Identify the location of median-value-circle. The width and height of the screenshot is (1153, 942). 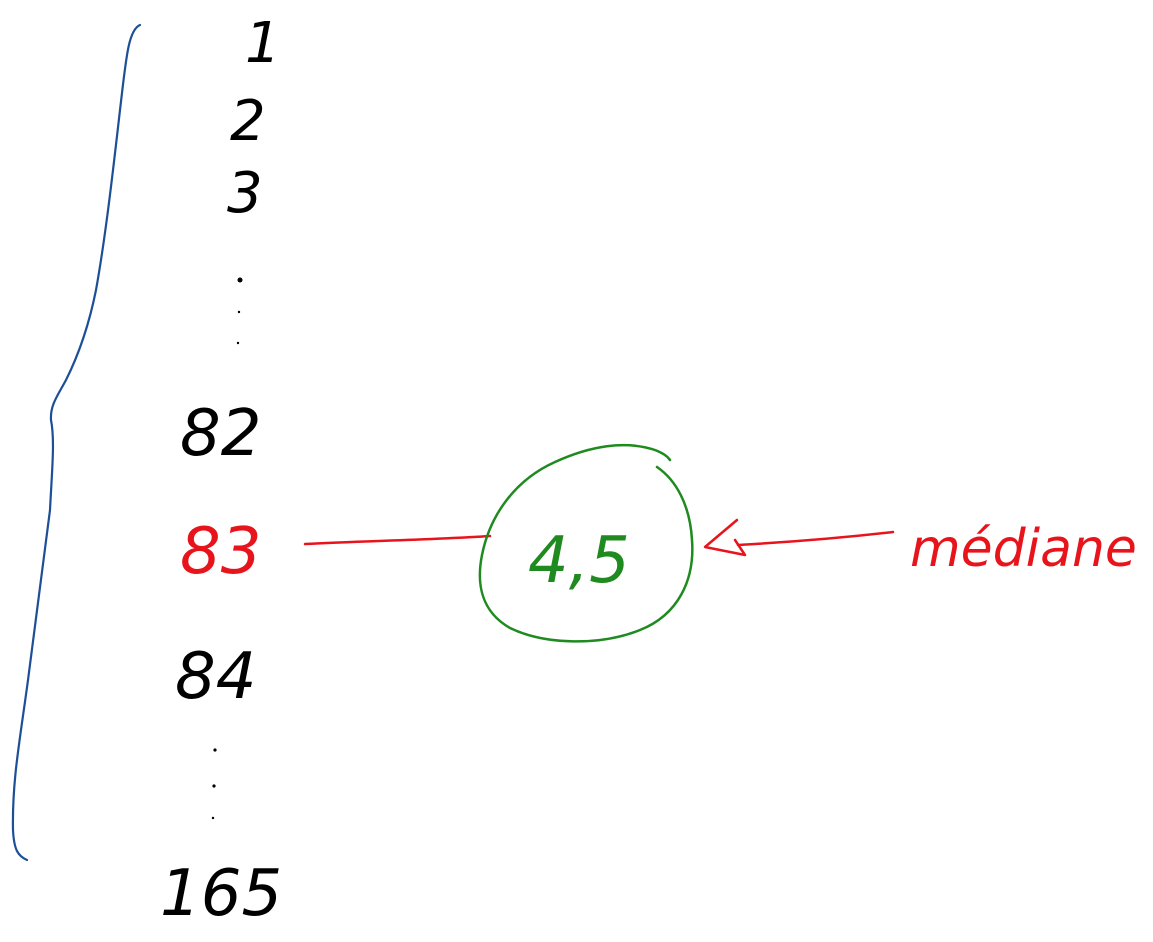
(586, 543).